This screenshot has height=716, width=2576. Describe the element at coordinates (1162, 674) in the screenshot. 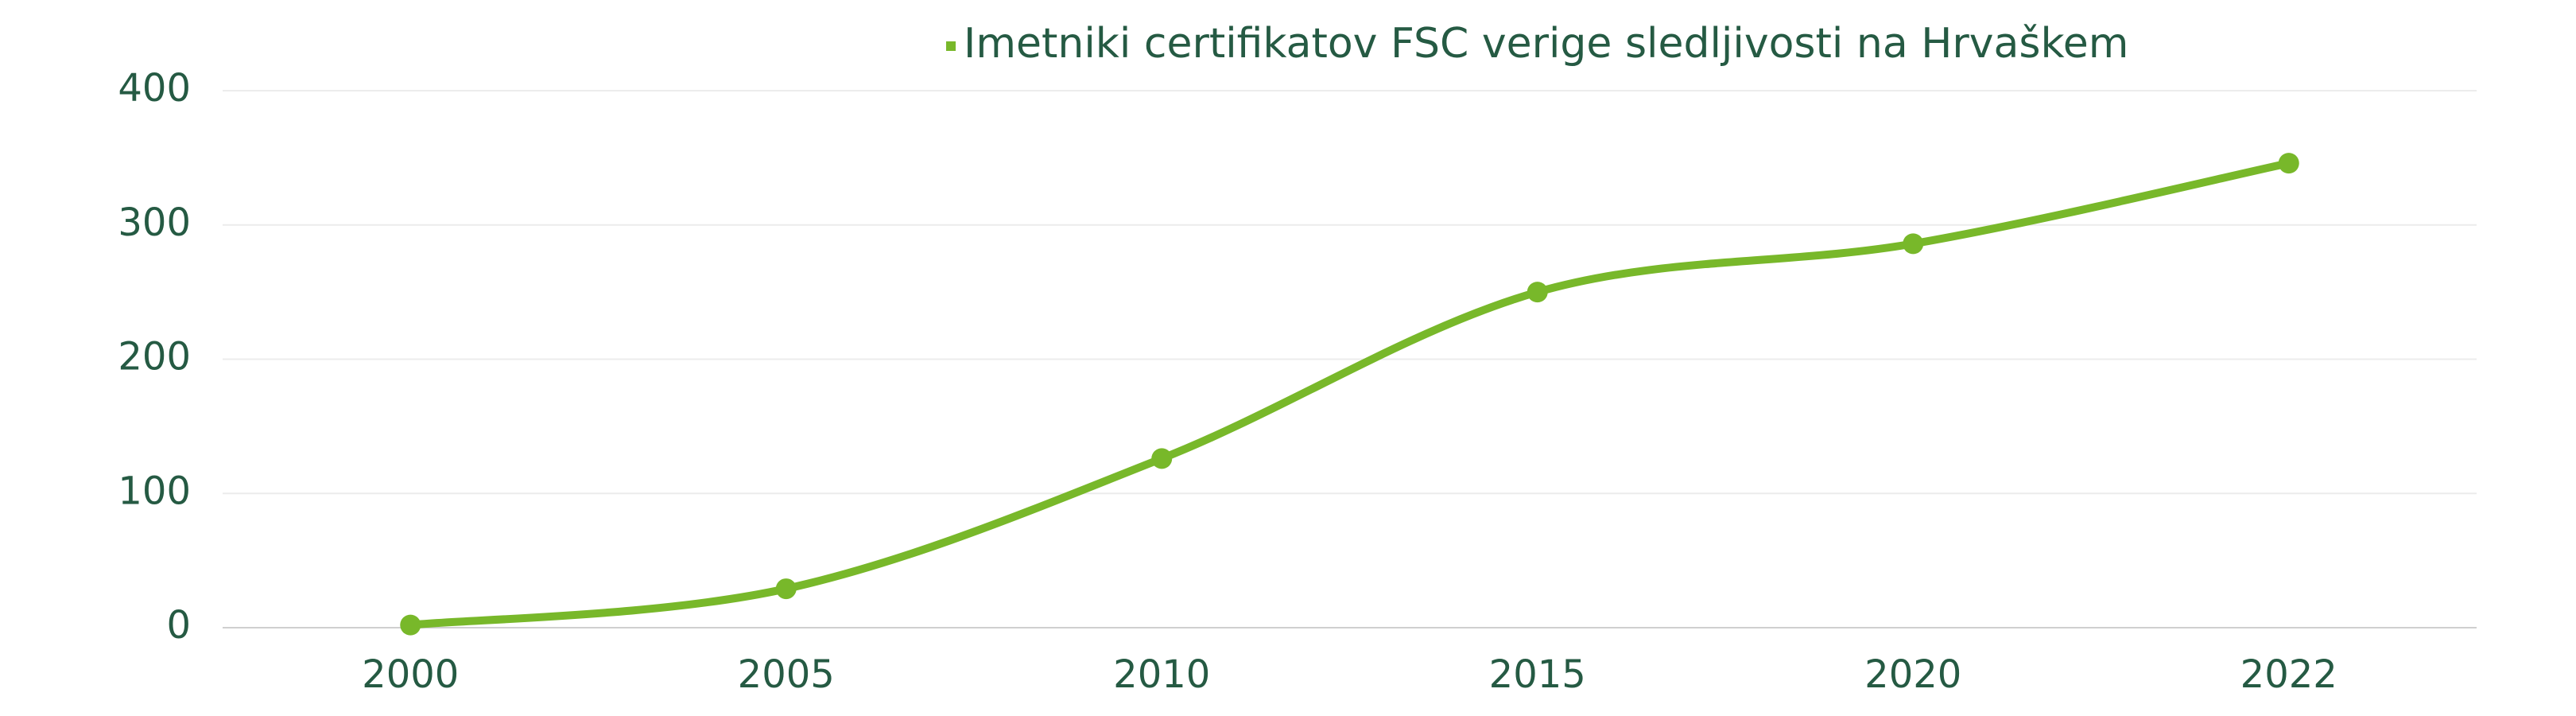

I see `x-tick-label: 2010` at that location.